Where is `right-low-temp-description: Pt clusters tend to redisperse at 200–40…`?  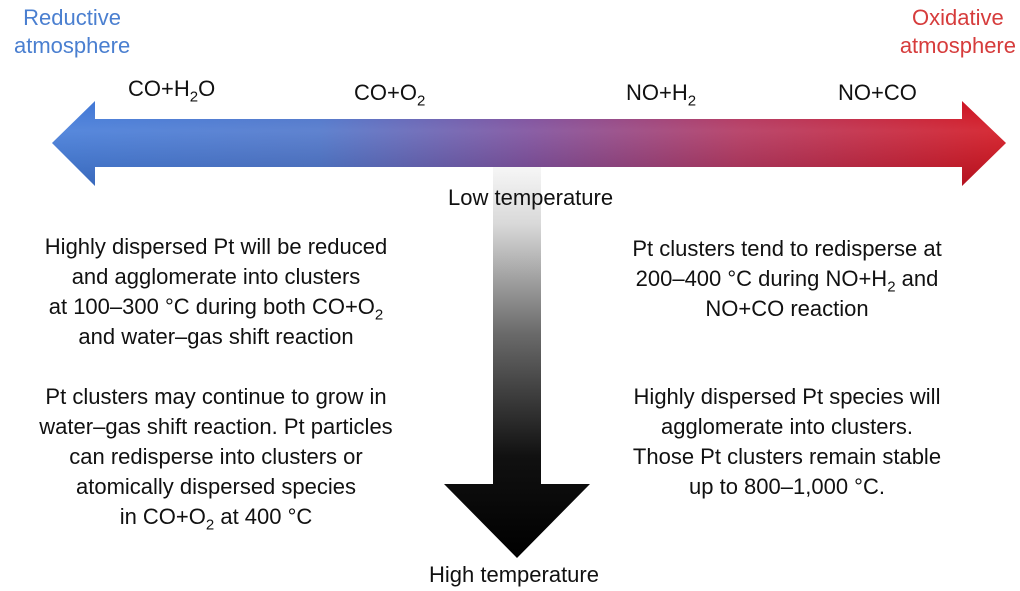 right-low-temp-description: Pt clusters tend to redisperse at 200–40… is located at coordinates (787, 278).